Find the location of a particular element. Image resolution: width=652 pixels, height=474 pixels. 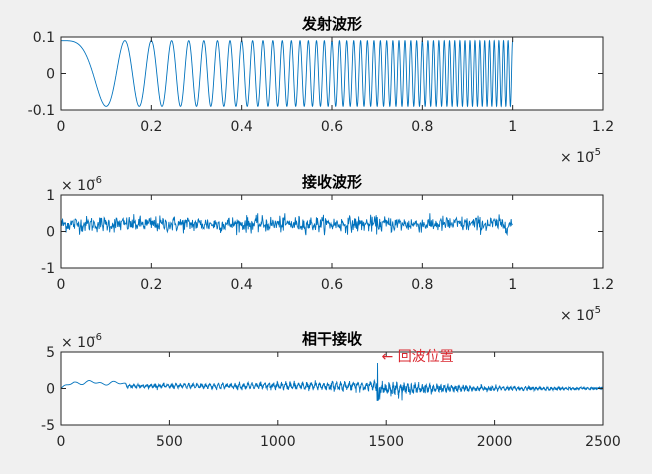

echo-annotation: ← 回波位置 is located at coordinates (418, 357).